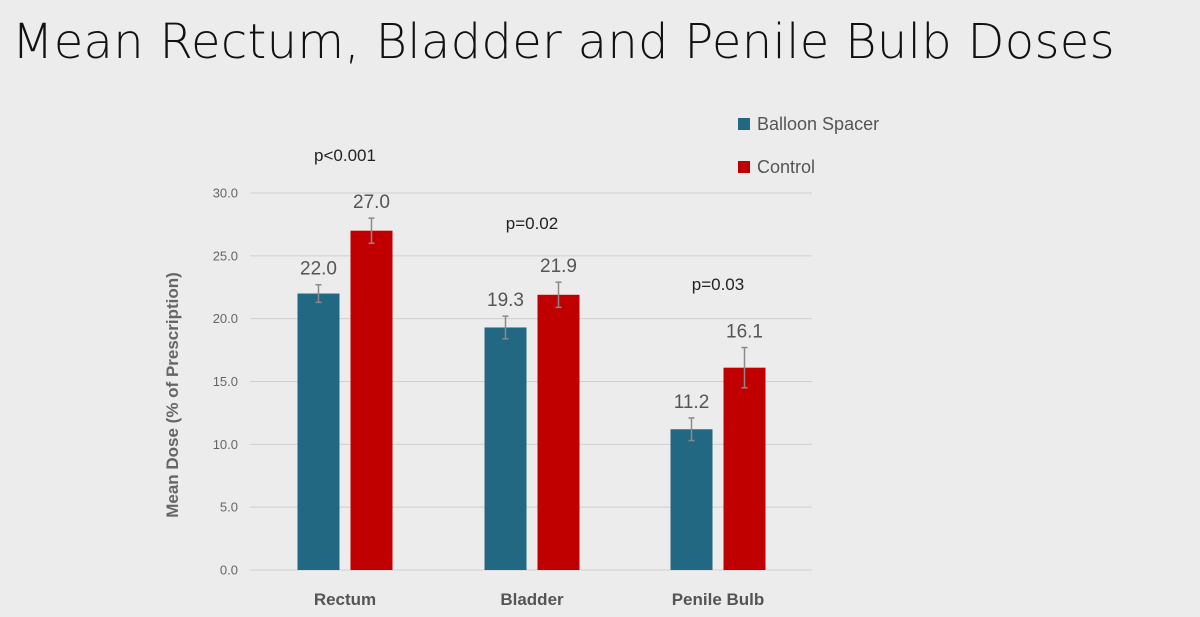 This screenshot has width=1200, height=617. I want to click on y-tick-label: 25.0, so click(225, 255).